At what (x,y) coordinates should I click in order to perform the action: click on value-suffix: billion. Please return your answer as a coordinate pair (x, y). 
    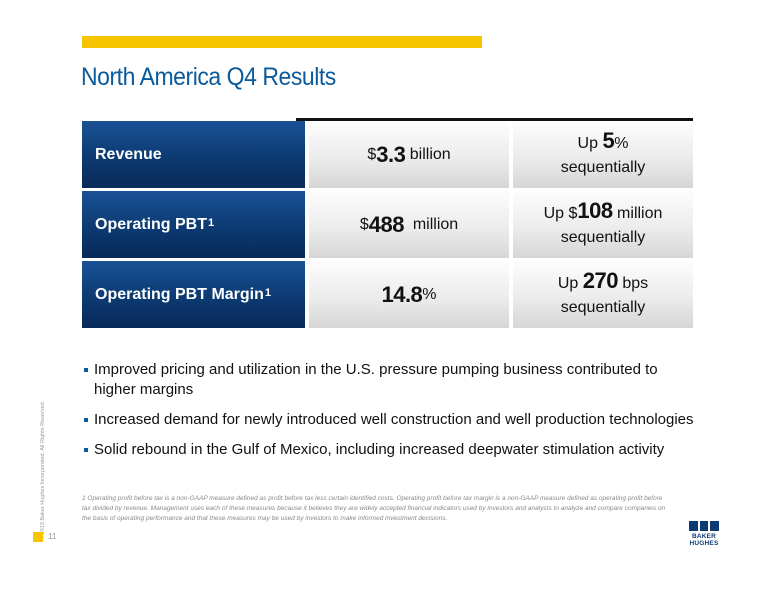
    Looking at the image, I should click on (428, 154).